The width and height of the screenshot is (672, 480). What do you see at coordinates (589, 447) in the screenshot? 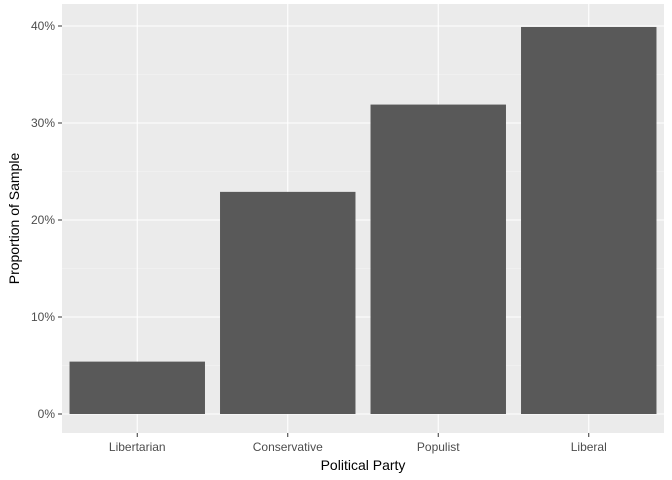
I see `x-tick-label: Liberal` at bounding box center [589, 447].